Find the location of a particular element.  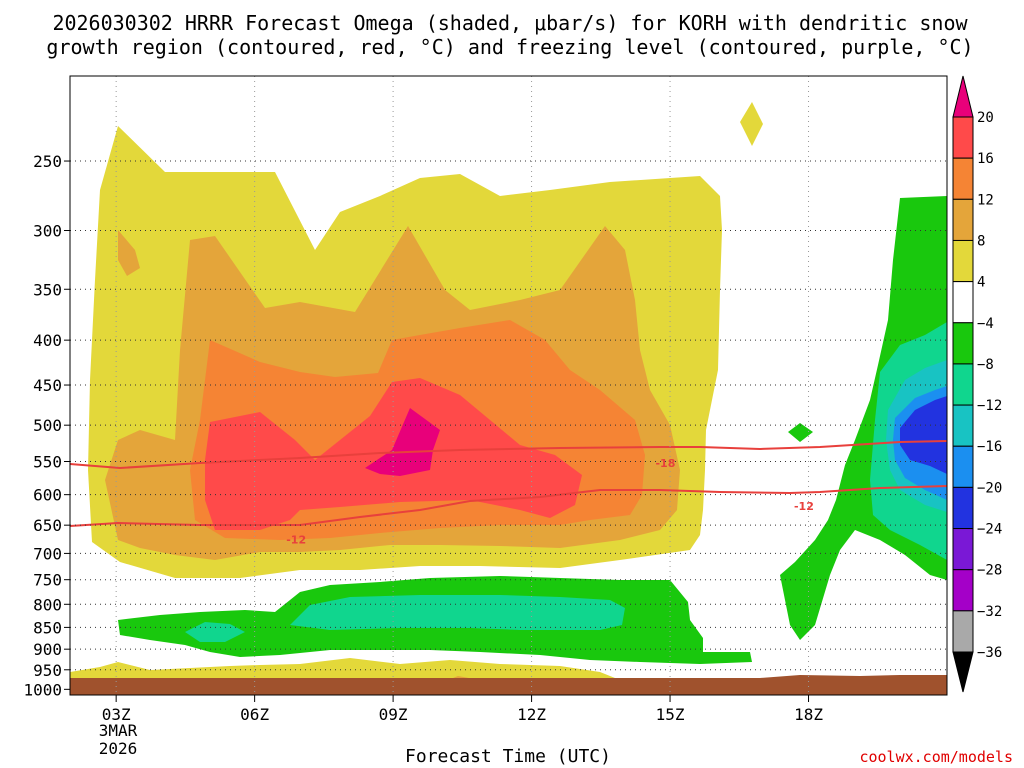

y-tick-label: 500 is located at coordinates (47, 425).